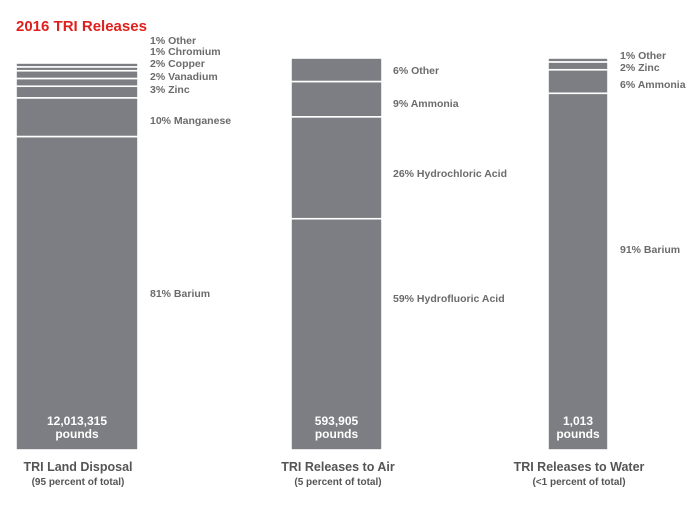  What do you see at coordinates (185, 52) in the screenshot?
I see `segment-label: 1% Chromium` at bounding box center [185, 52].